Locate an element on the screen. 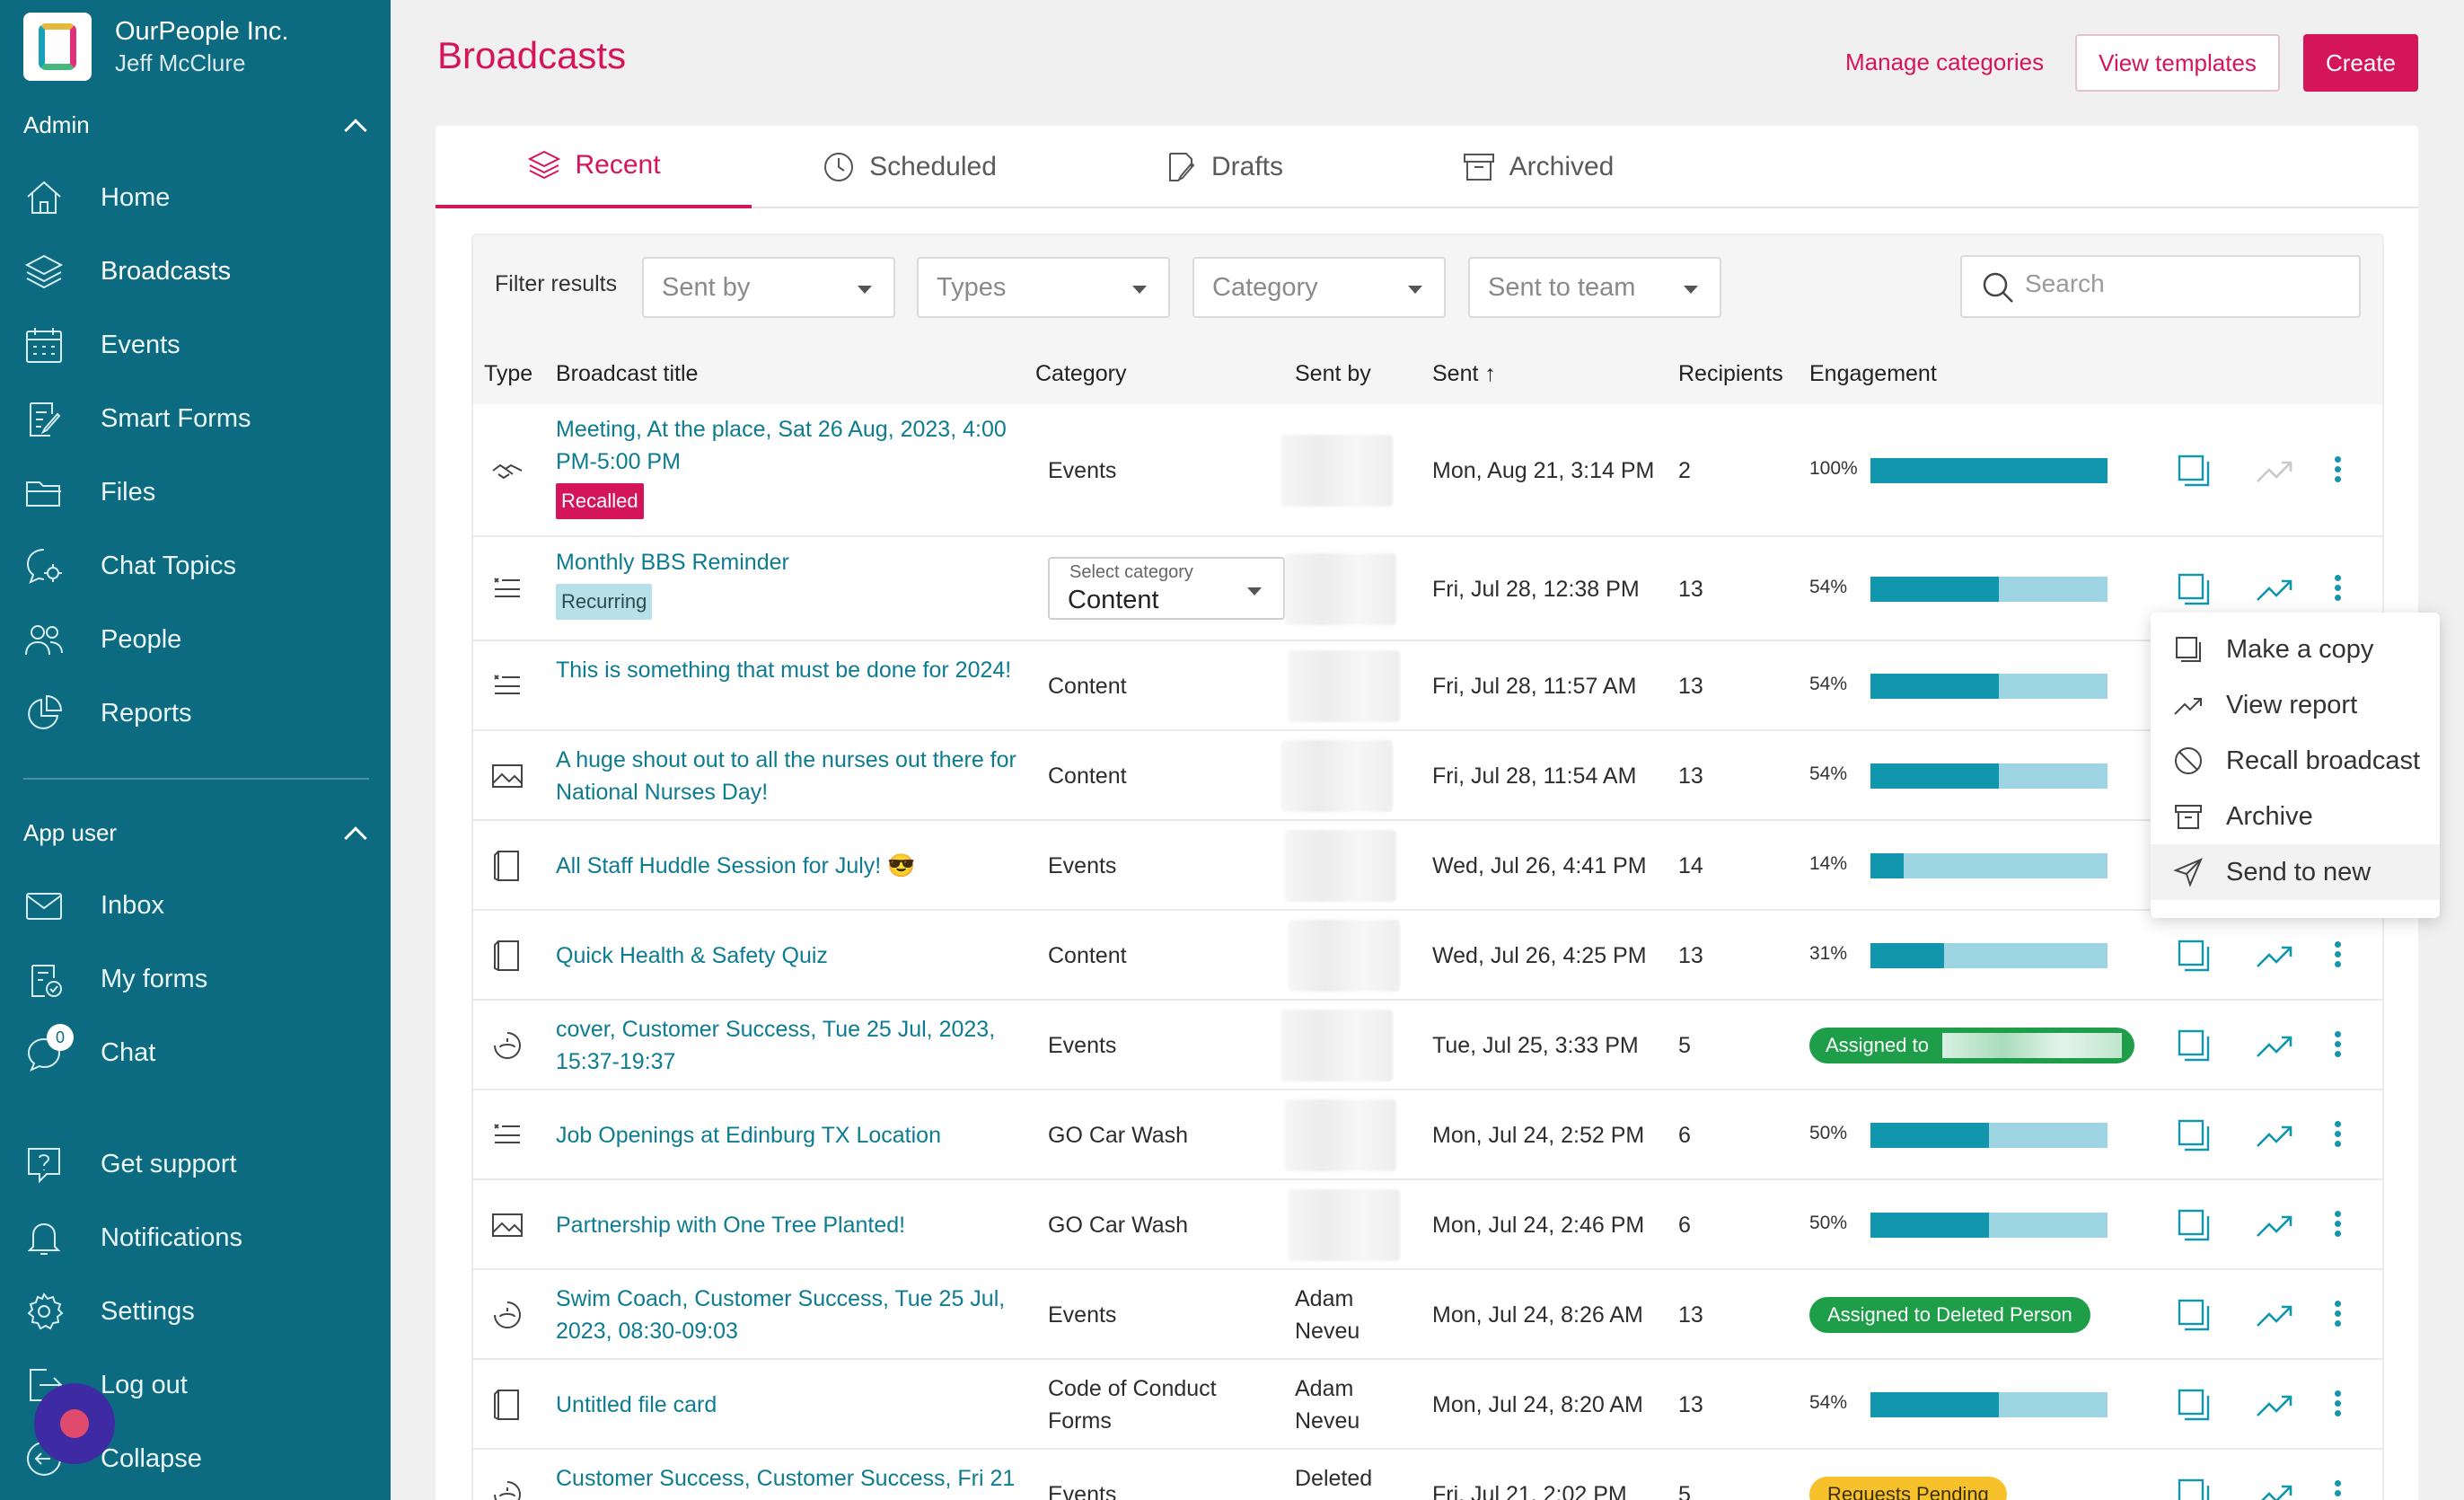 Image resolution: width=2464 pixels, height=1500 pixels. column-header-sent-by: Sent by is located at coordinates (1333, 373).